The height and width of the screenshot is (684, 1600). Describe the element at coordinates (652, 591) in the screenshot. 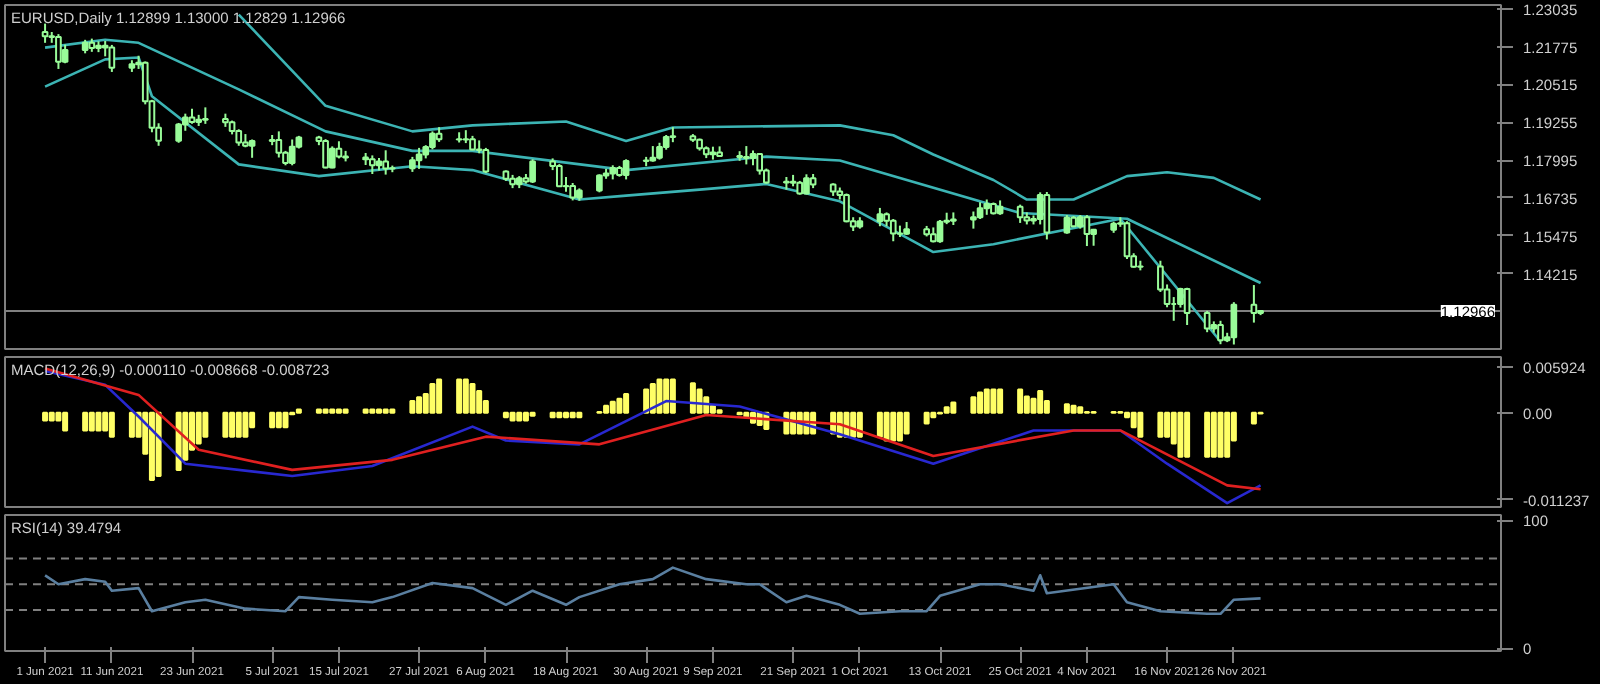

I see `line-series` at that location.